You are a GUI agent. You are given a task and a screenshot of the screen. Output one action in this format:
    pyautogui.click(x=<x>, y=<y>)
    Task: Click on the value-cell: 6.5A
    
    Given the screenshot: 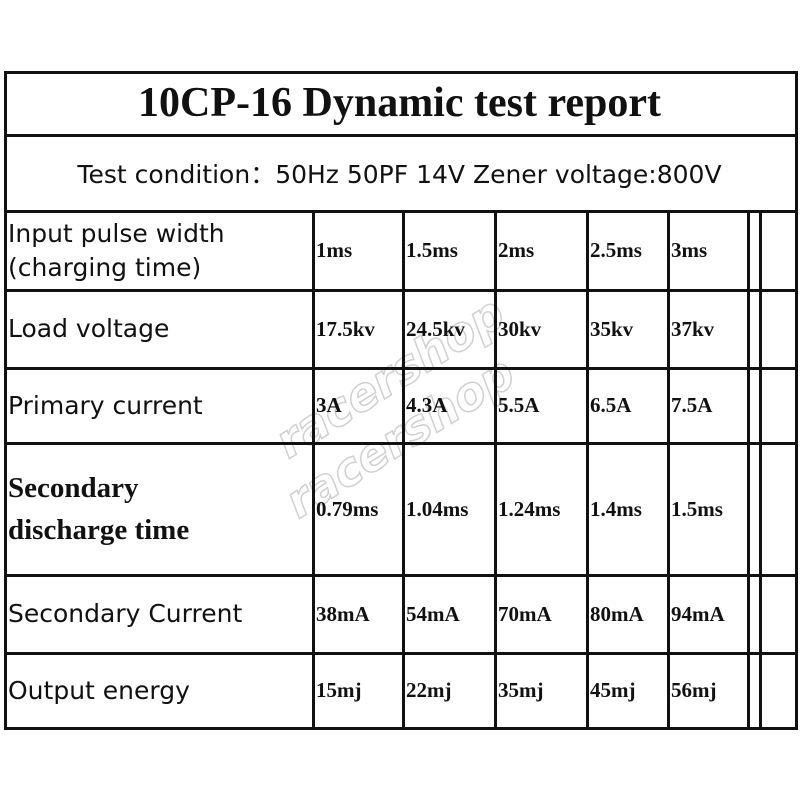 What is the action you would take?
    pyautogui.click(x=611, y=405)
    